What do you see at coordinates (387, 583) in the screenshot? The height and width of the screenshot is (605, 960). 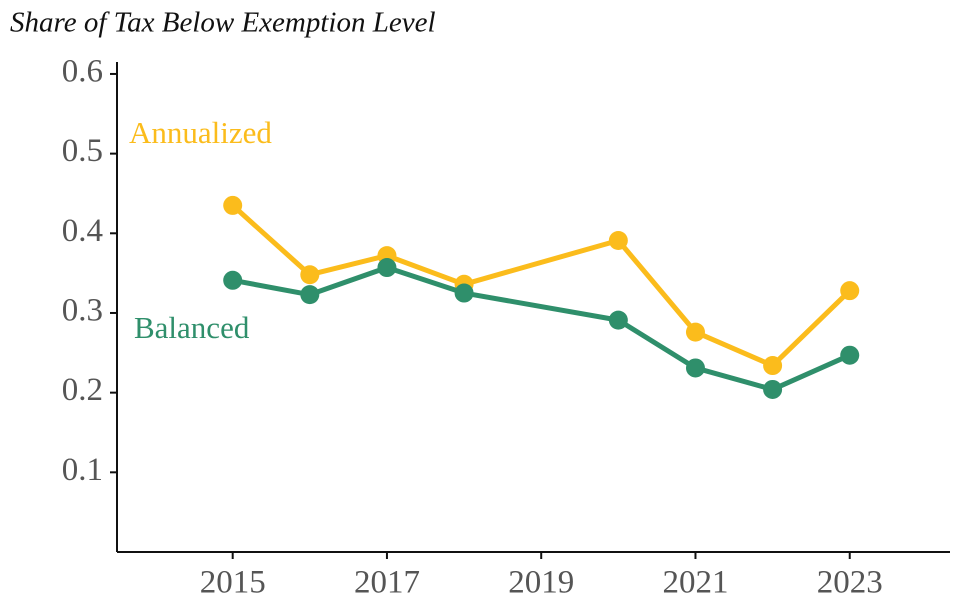 I see `x-tick-label: 2017` at bounding box center [387, 583].